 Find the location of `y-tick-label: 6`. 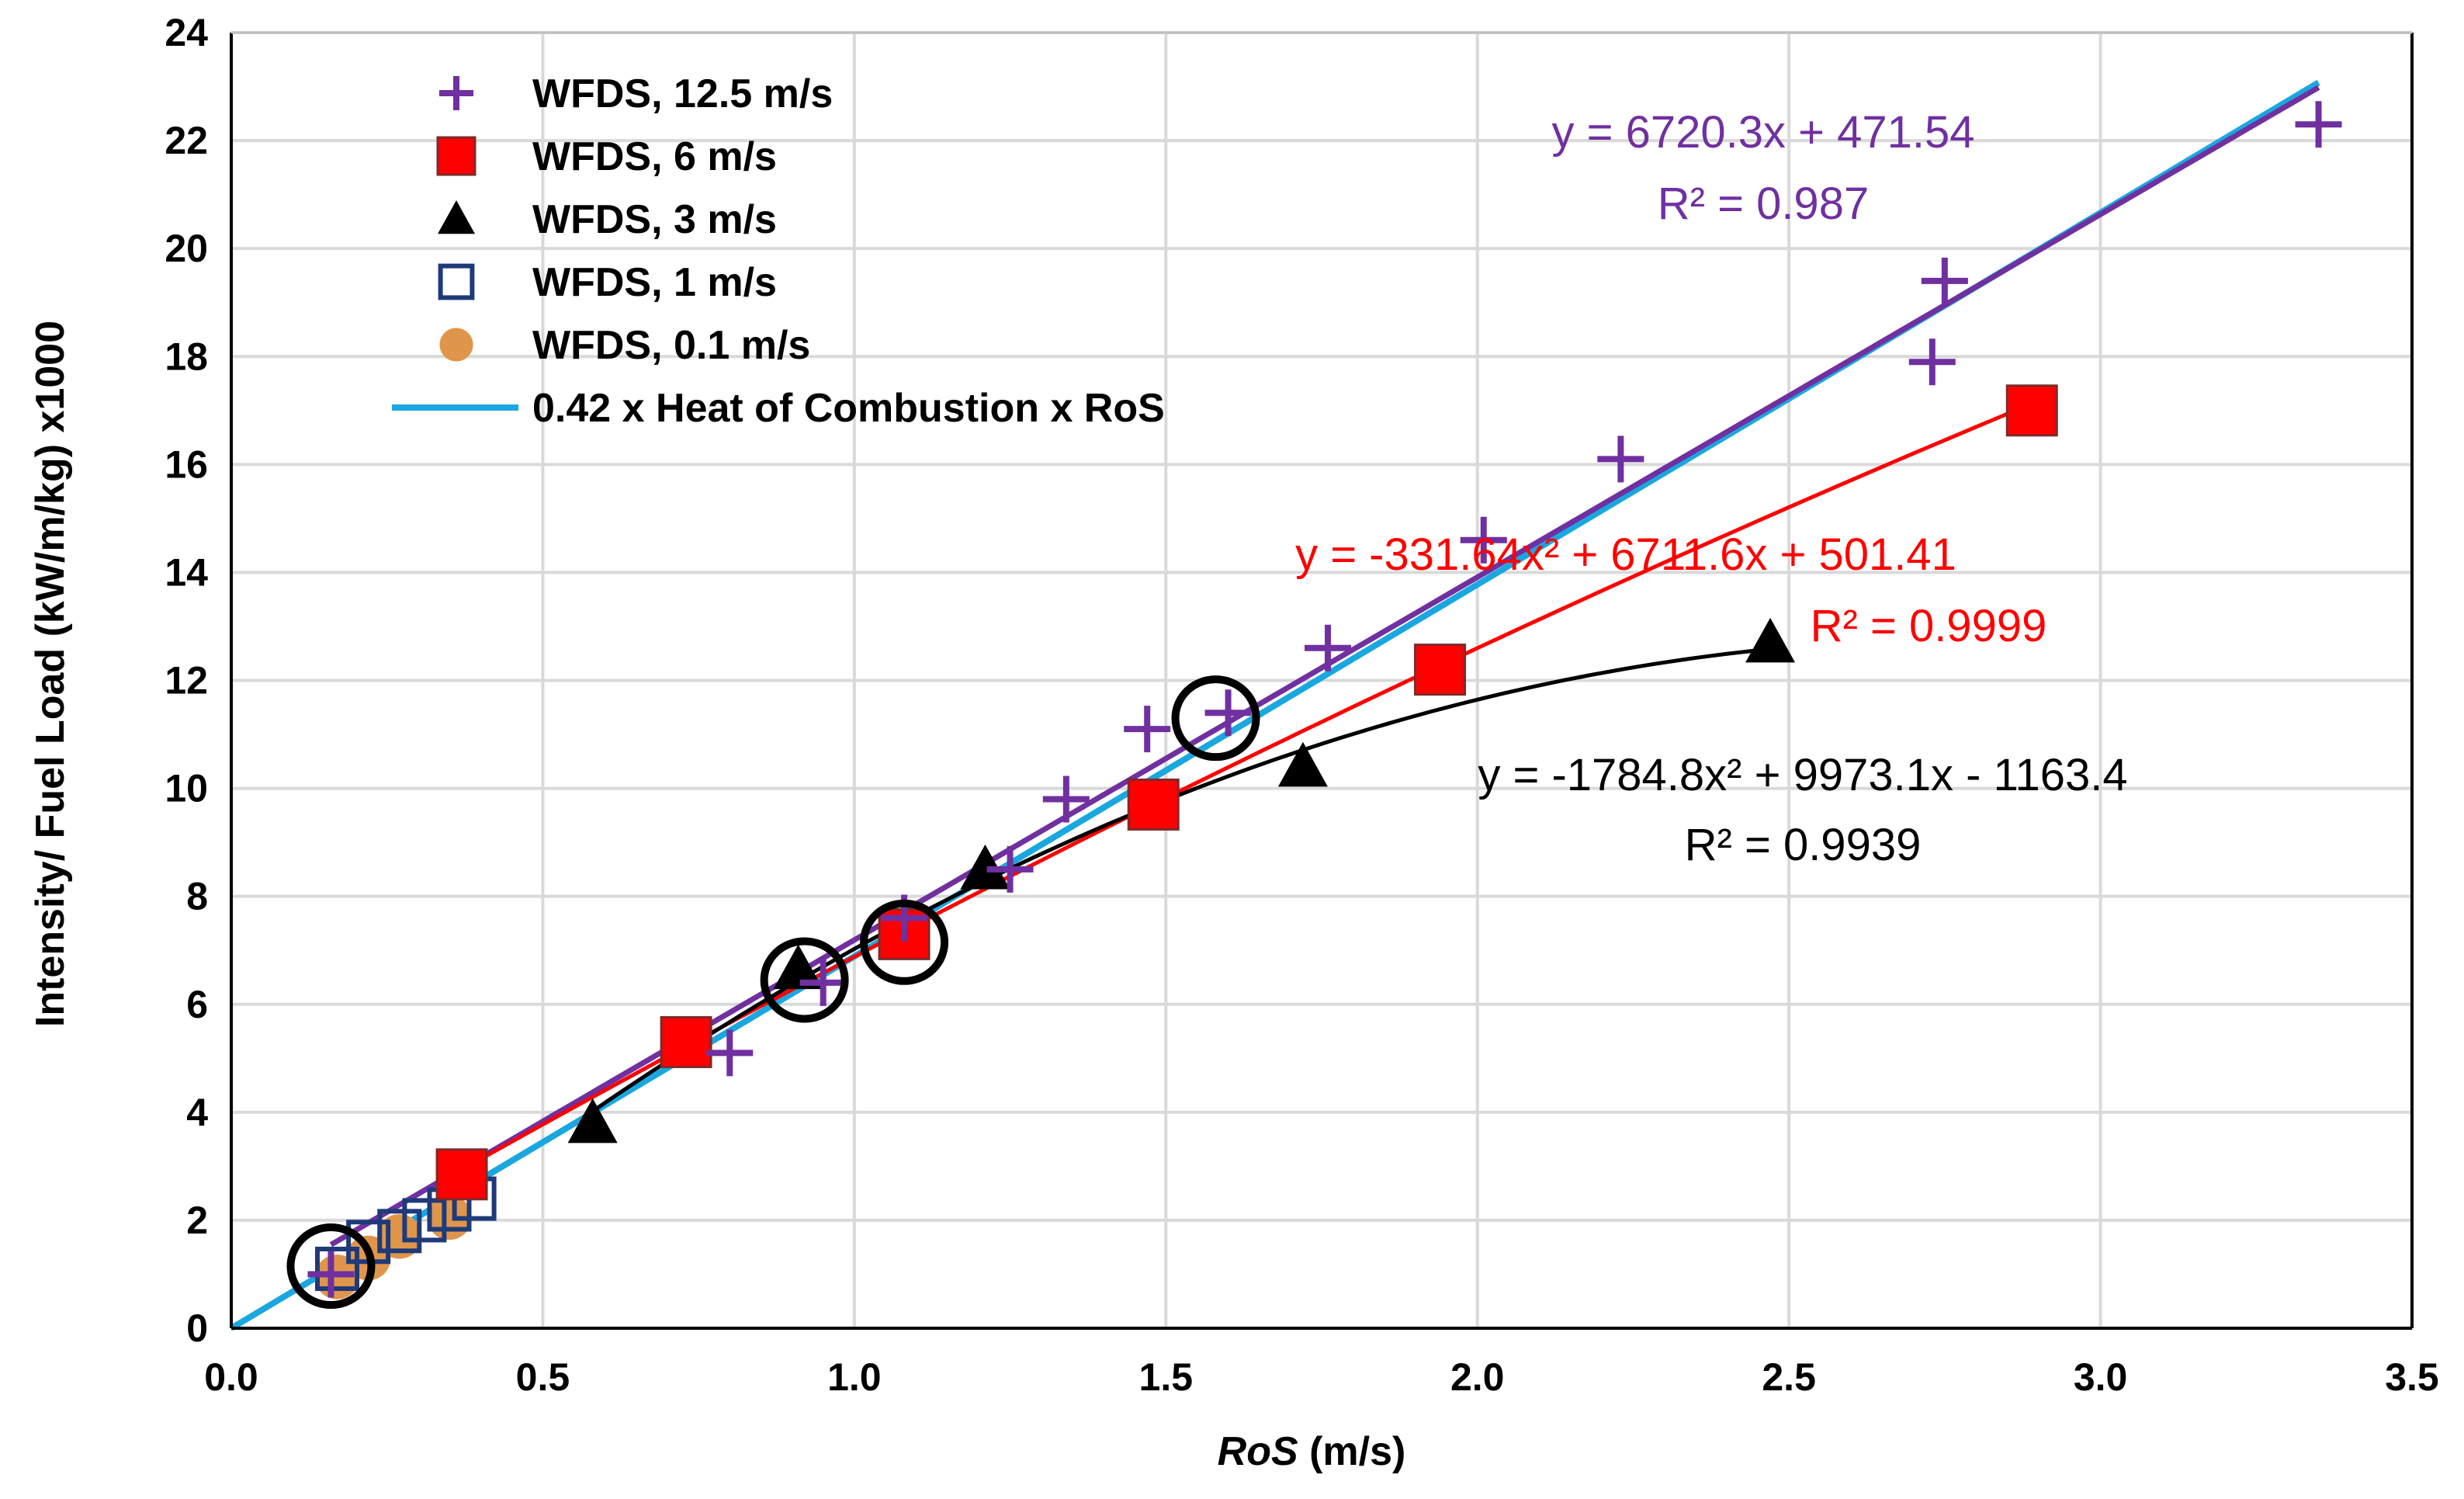

y-tick-label: 6 is located at coordinates (197, 1004).